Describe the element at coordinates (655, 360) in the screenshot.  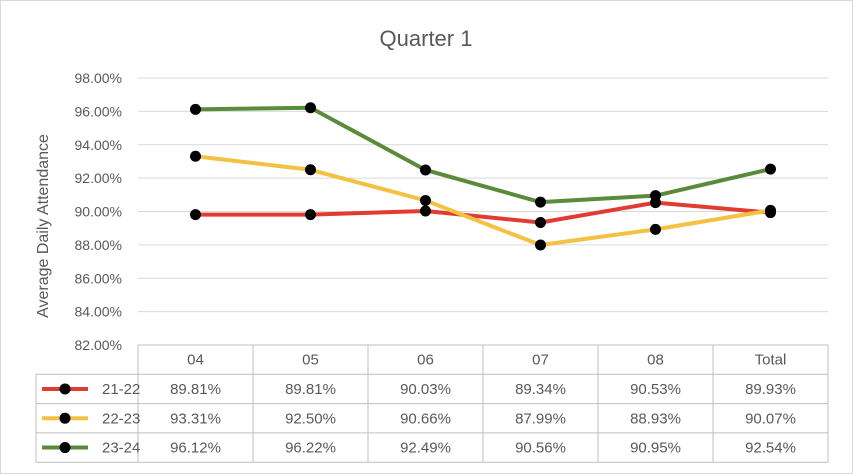
I see `x-tick-label: 08` at that location.